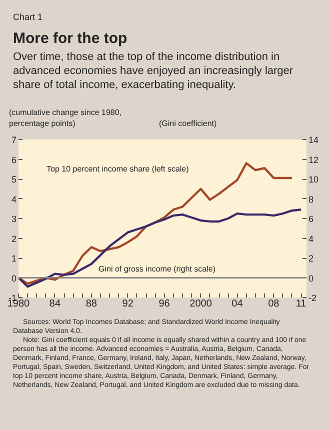  I want to click on y-axis-title: (cumulative change since 1980, percentage points), so click(66, 118).